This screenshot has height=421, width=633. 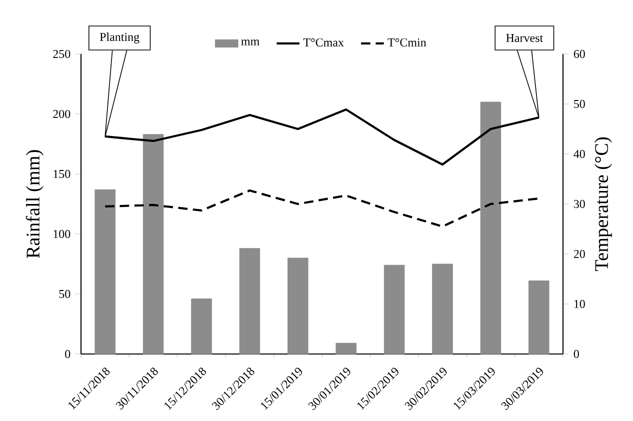 What do you see at coordinates (576, 354) in the screenshot?
I see `y2-tick-label: 0` at bounding box center [576, 354].